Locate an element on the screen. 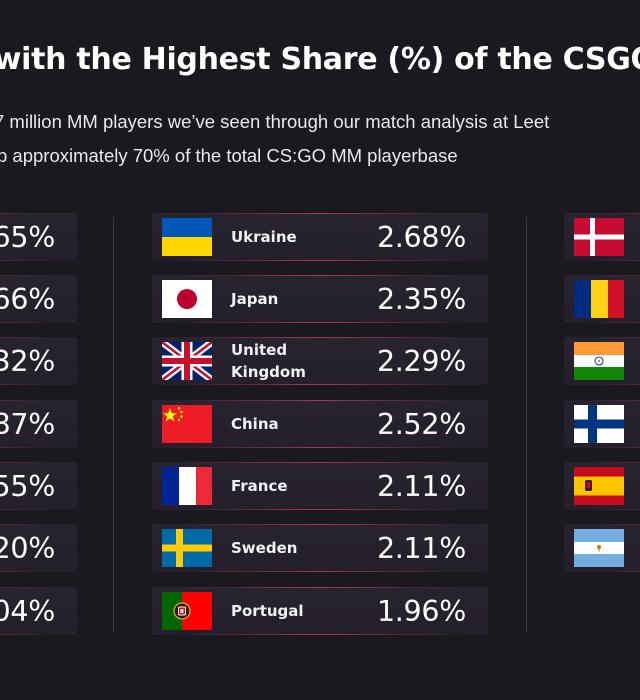  country-card-argentina is located at coordinates (602, 548).